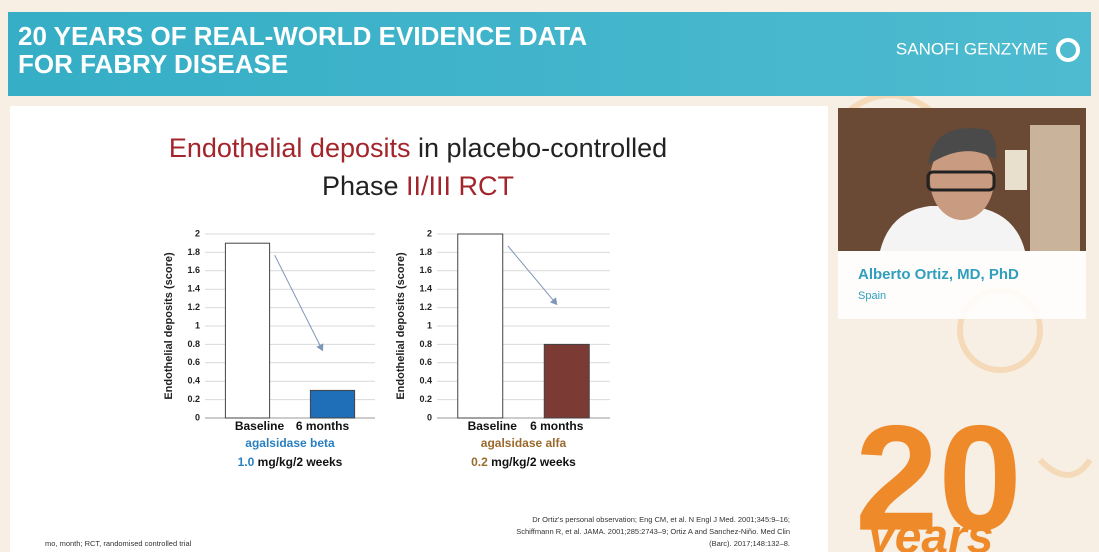  Describe the element at coordinates (364, 186) in the screenshot. I see `title-text: Phase` at that location.